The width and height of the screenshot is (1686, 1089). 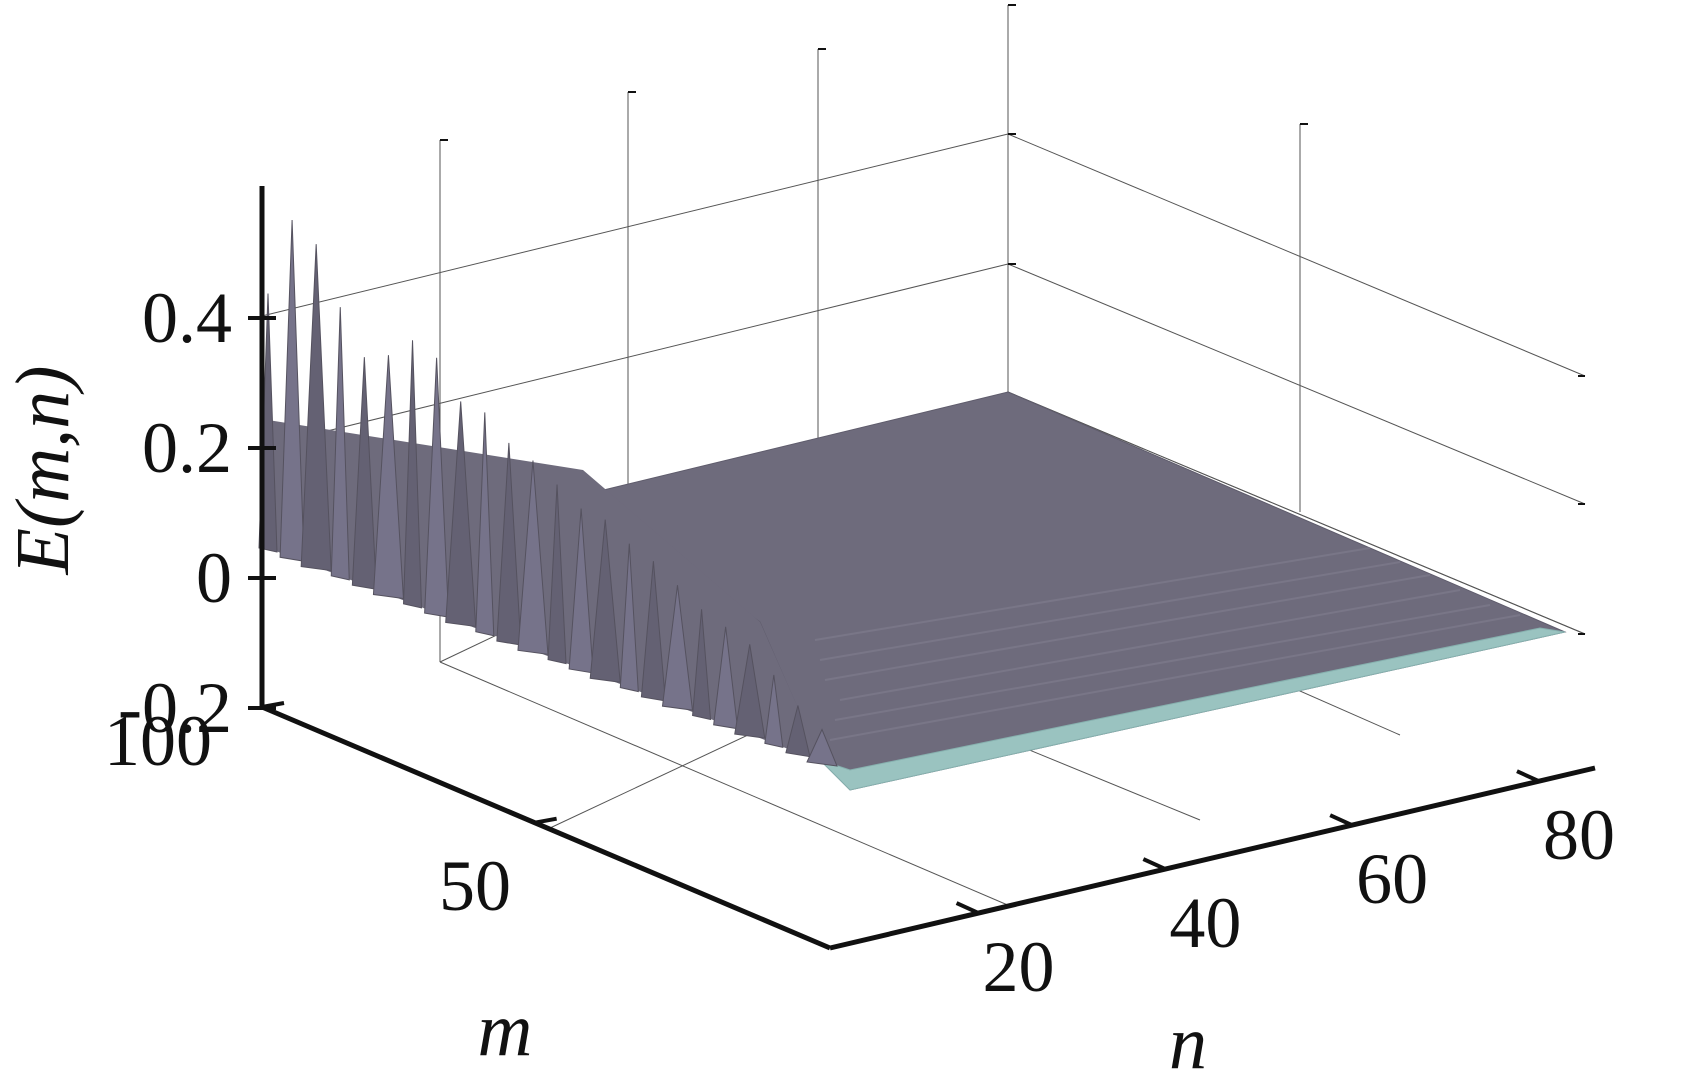 I want to click on m-axis-ticks: 50 100, so click(x=330, y=813).